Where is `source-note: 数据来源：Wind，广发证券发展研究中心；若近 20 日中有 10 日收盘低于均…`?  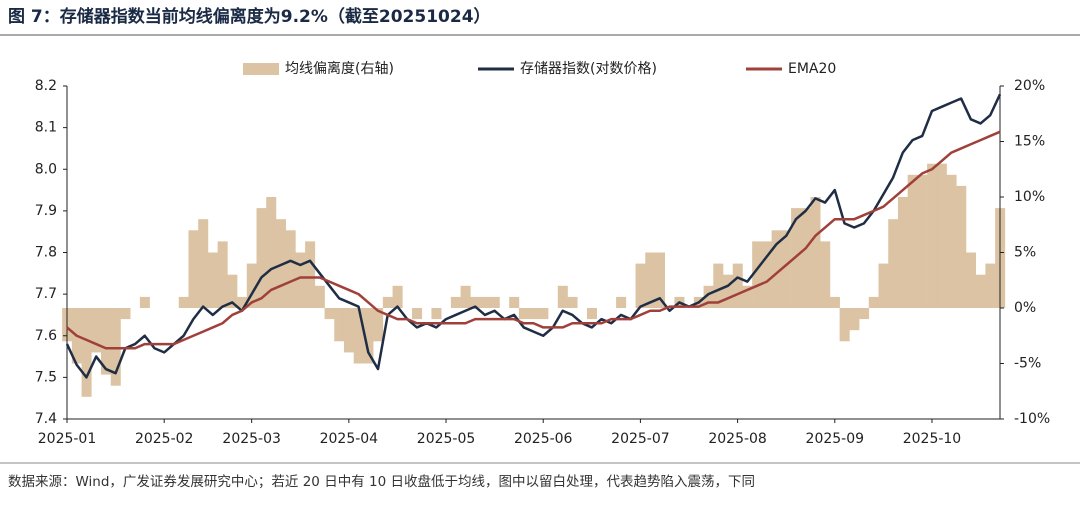
source-note: 数据来源：Wind，广发证券发展研究中心；若近 20 日中有 10 日收盘低于均… is located at coordinates (381, 481).